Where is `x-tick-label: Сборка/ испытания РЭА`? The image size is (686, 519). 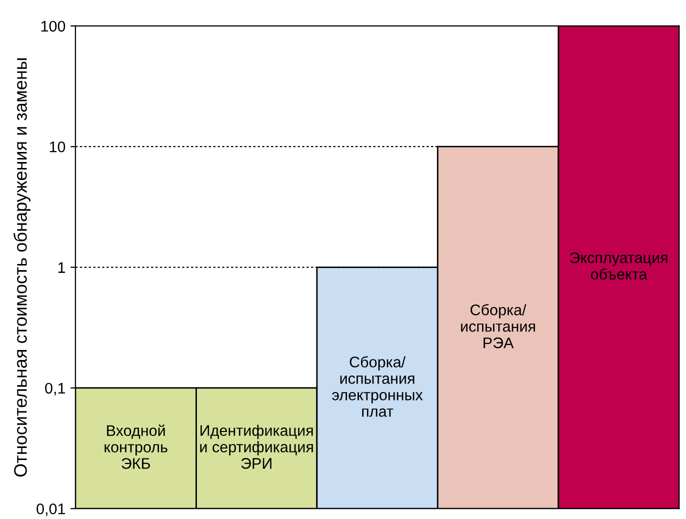
x-tick-label: Сборка/ испытания РЭА is located at coordinates (498, 326).